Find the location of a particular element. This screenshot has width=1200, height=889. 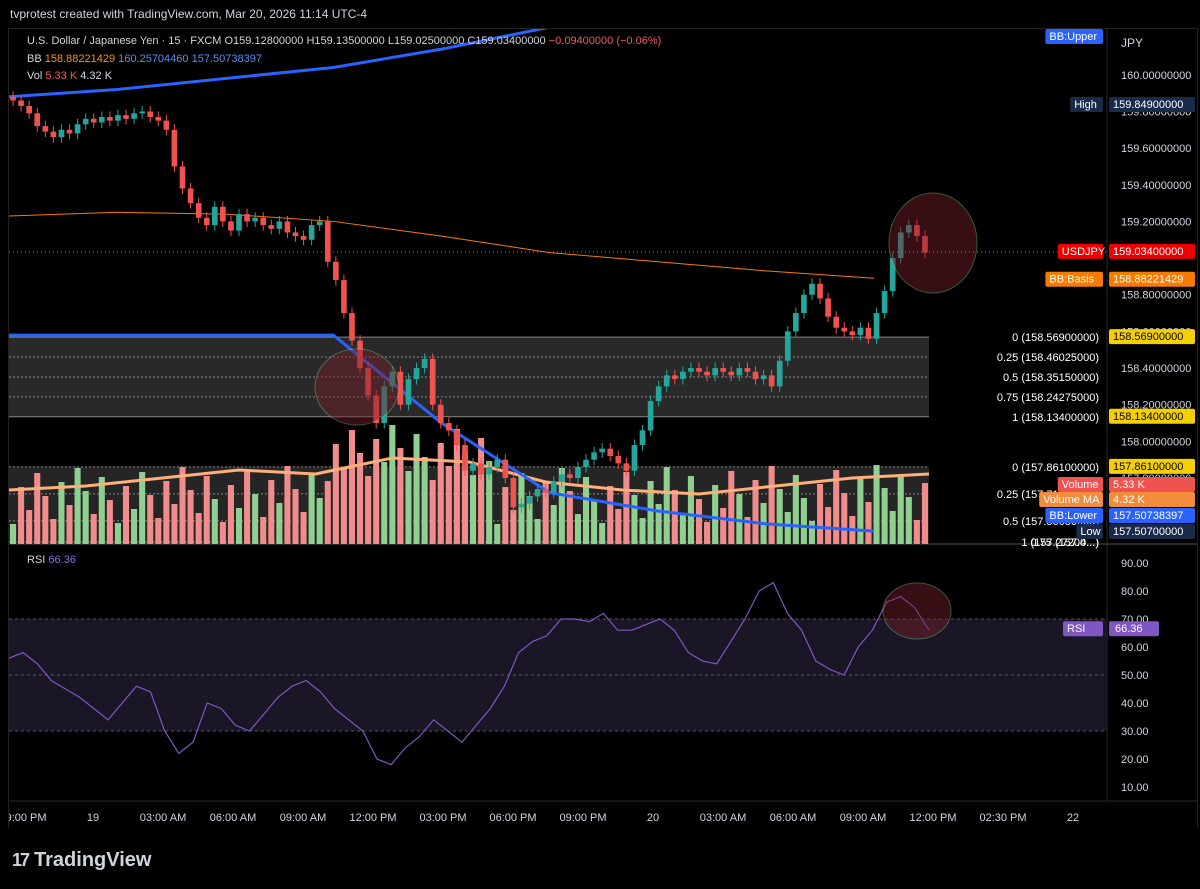

price-name-label: BB:Lower is located at coordinates (1073, 516).